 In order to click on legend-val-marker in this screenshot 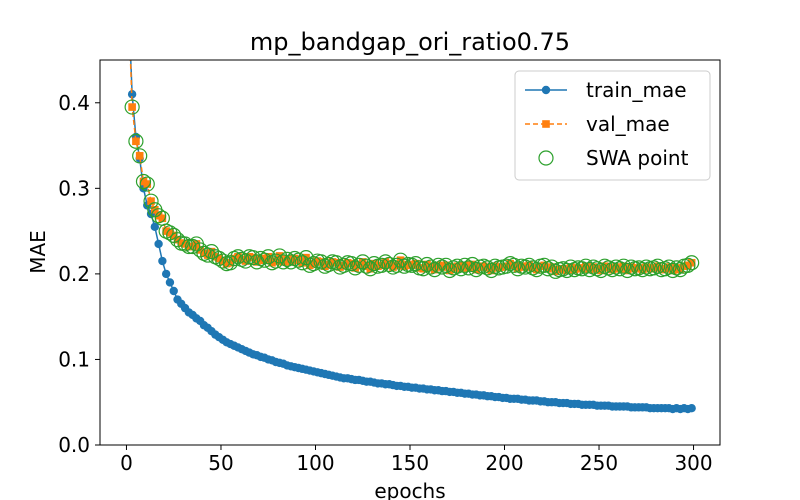, I will do `click(546, 124)`.